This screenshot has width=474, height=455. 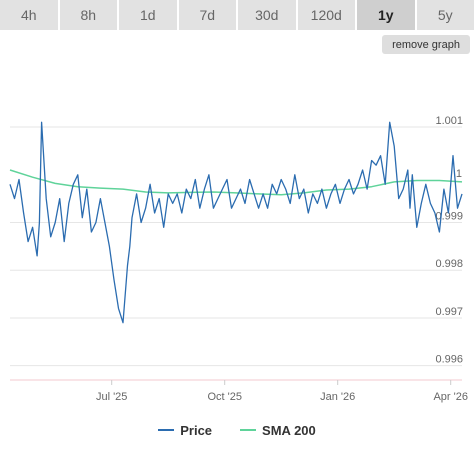 I want to click on tab-8h: 8h, so click(x=88, y=15).